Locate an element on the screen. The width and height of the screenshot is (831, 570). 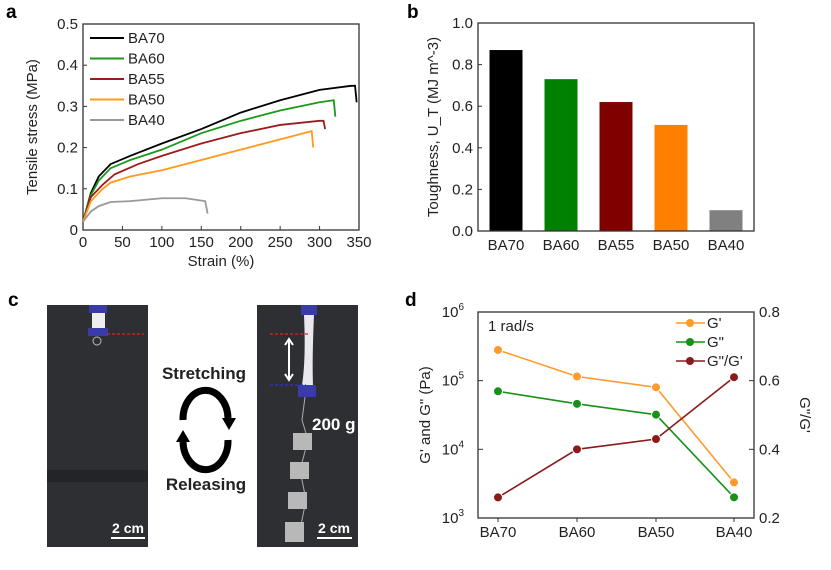
tick-exponent: 6 is located at coordinates (461, 307).